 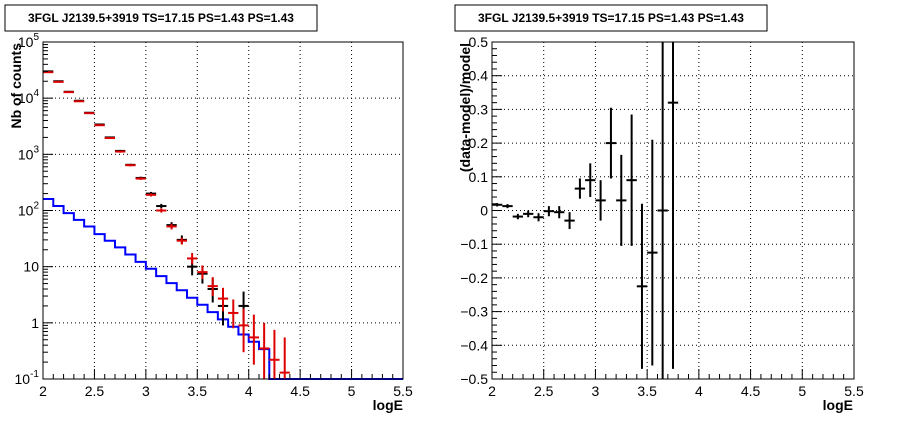 What do you see at coordinates (29, 97) in the screenshot?
I see `counts-ytick-label: 10⁴` at bounding box center [29, 97].